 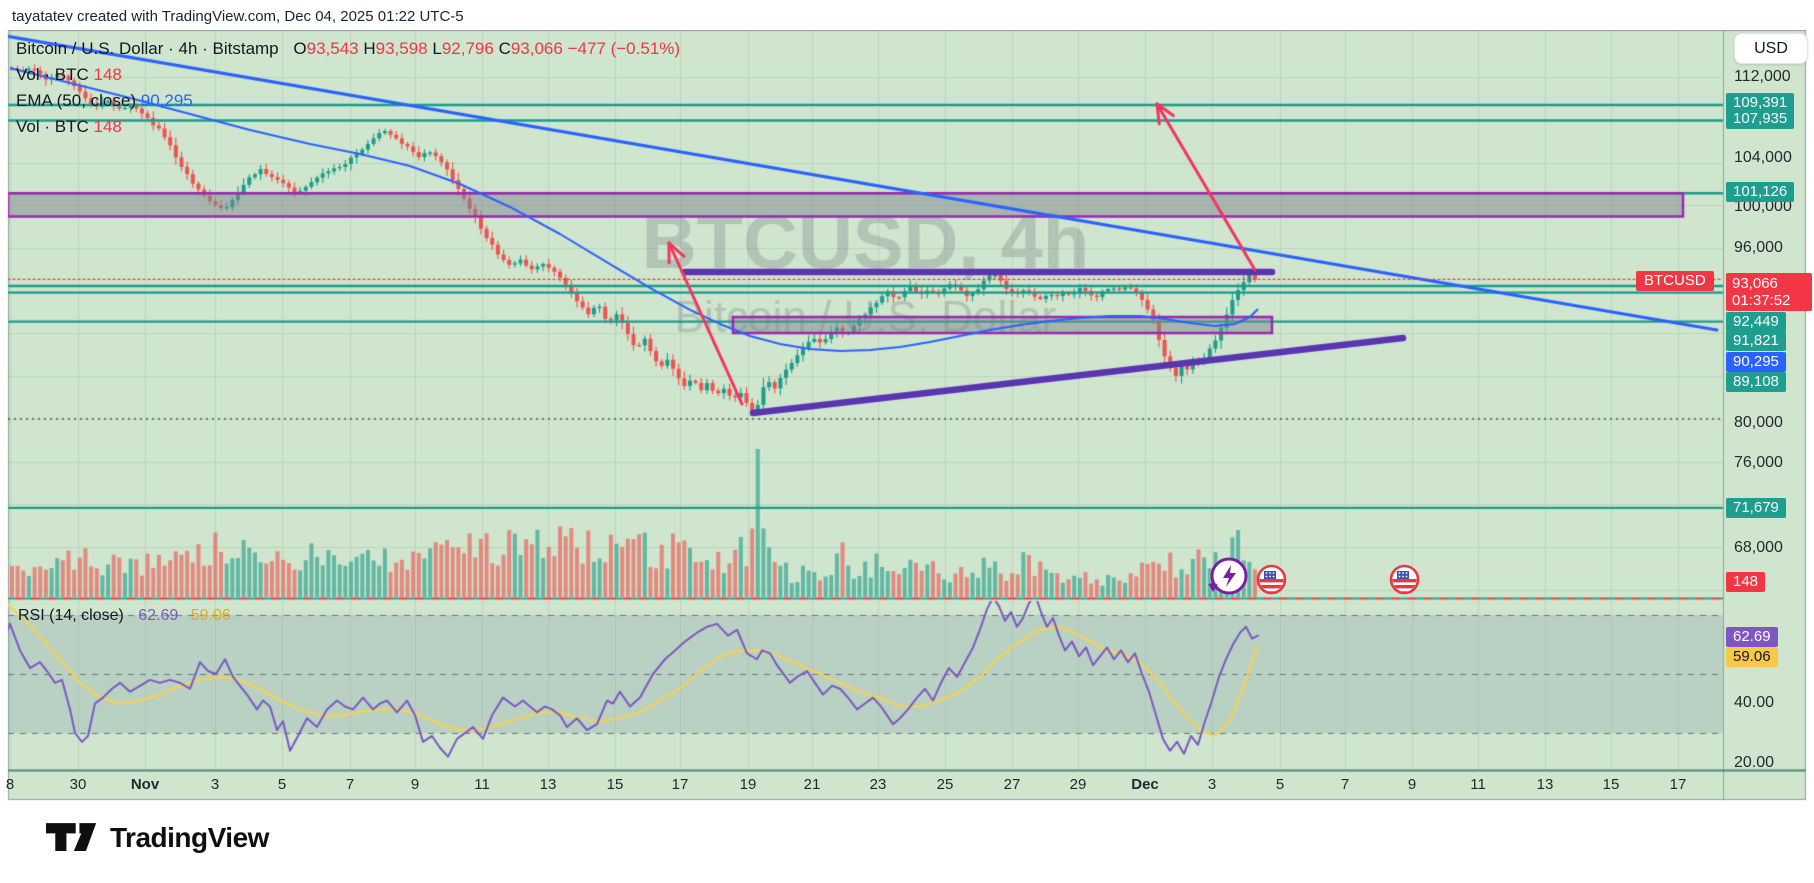 I want to click on price-tick: 40.00, so click(x=1754, y=702).